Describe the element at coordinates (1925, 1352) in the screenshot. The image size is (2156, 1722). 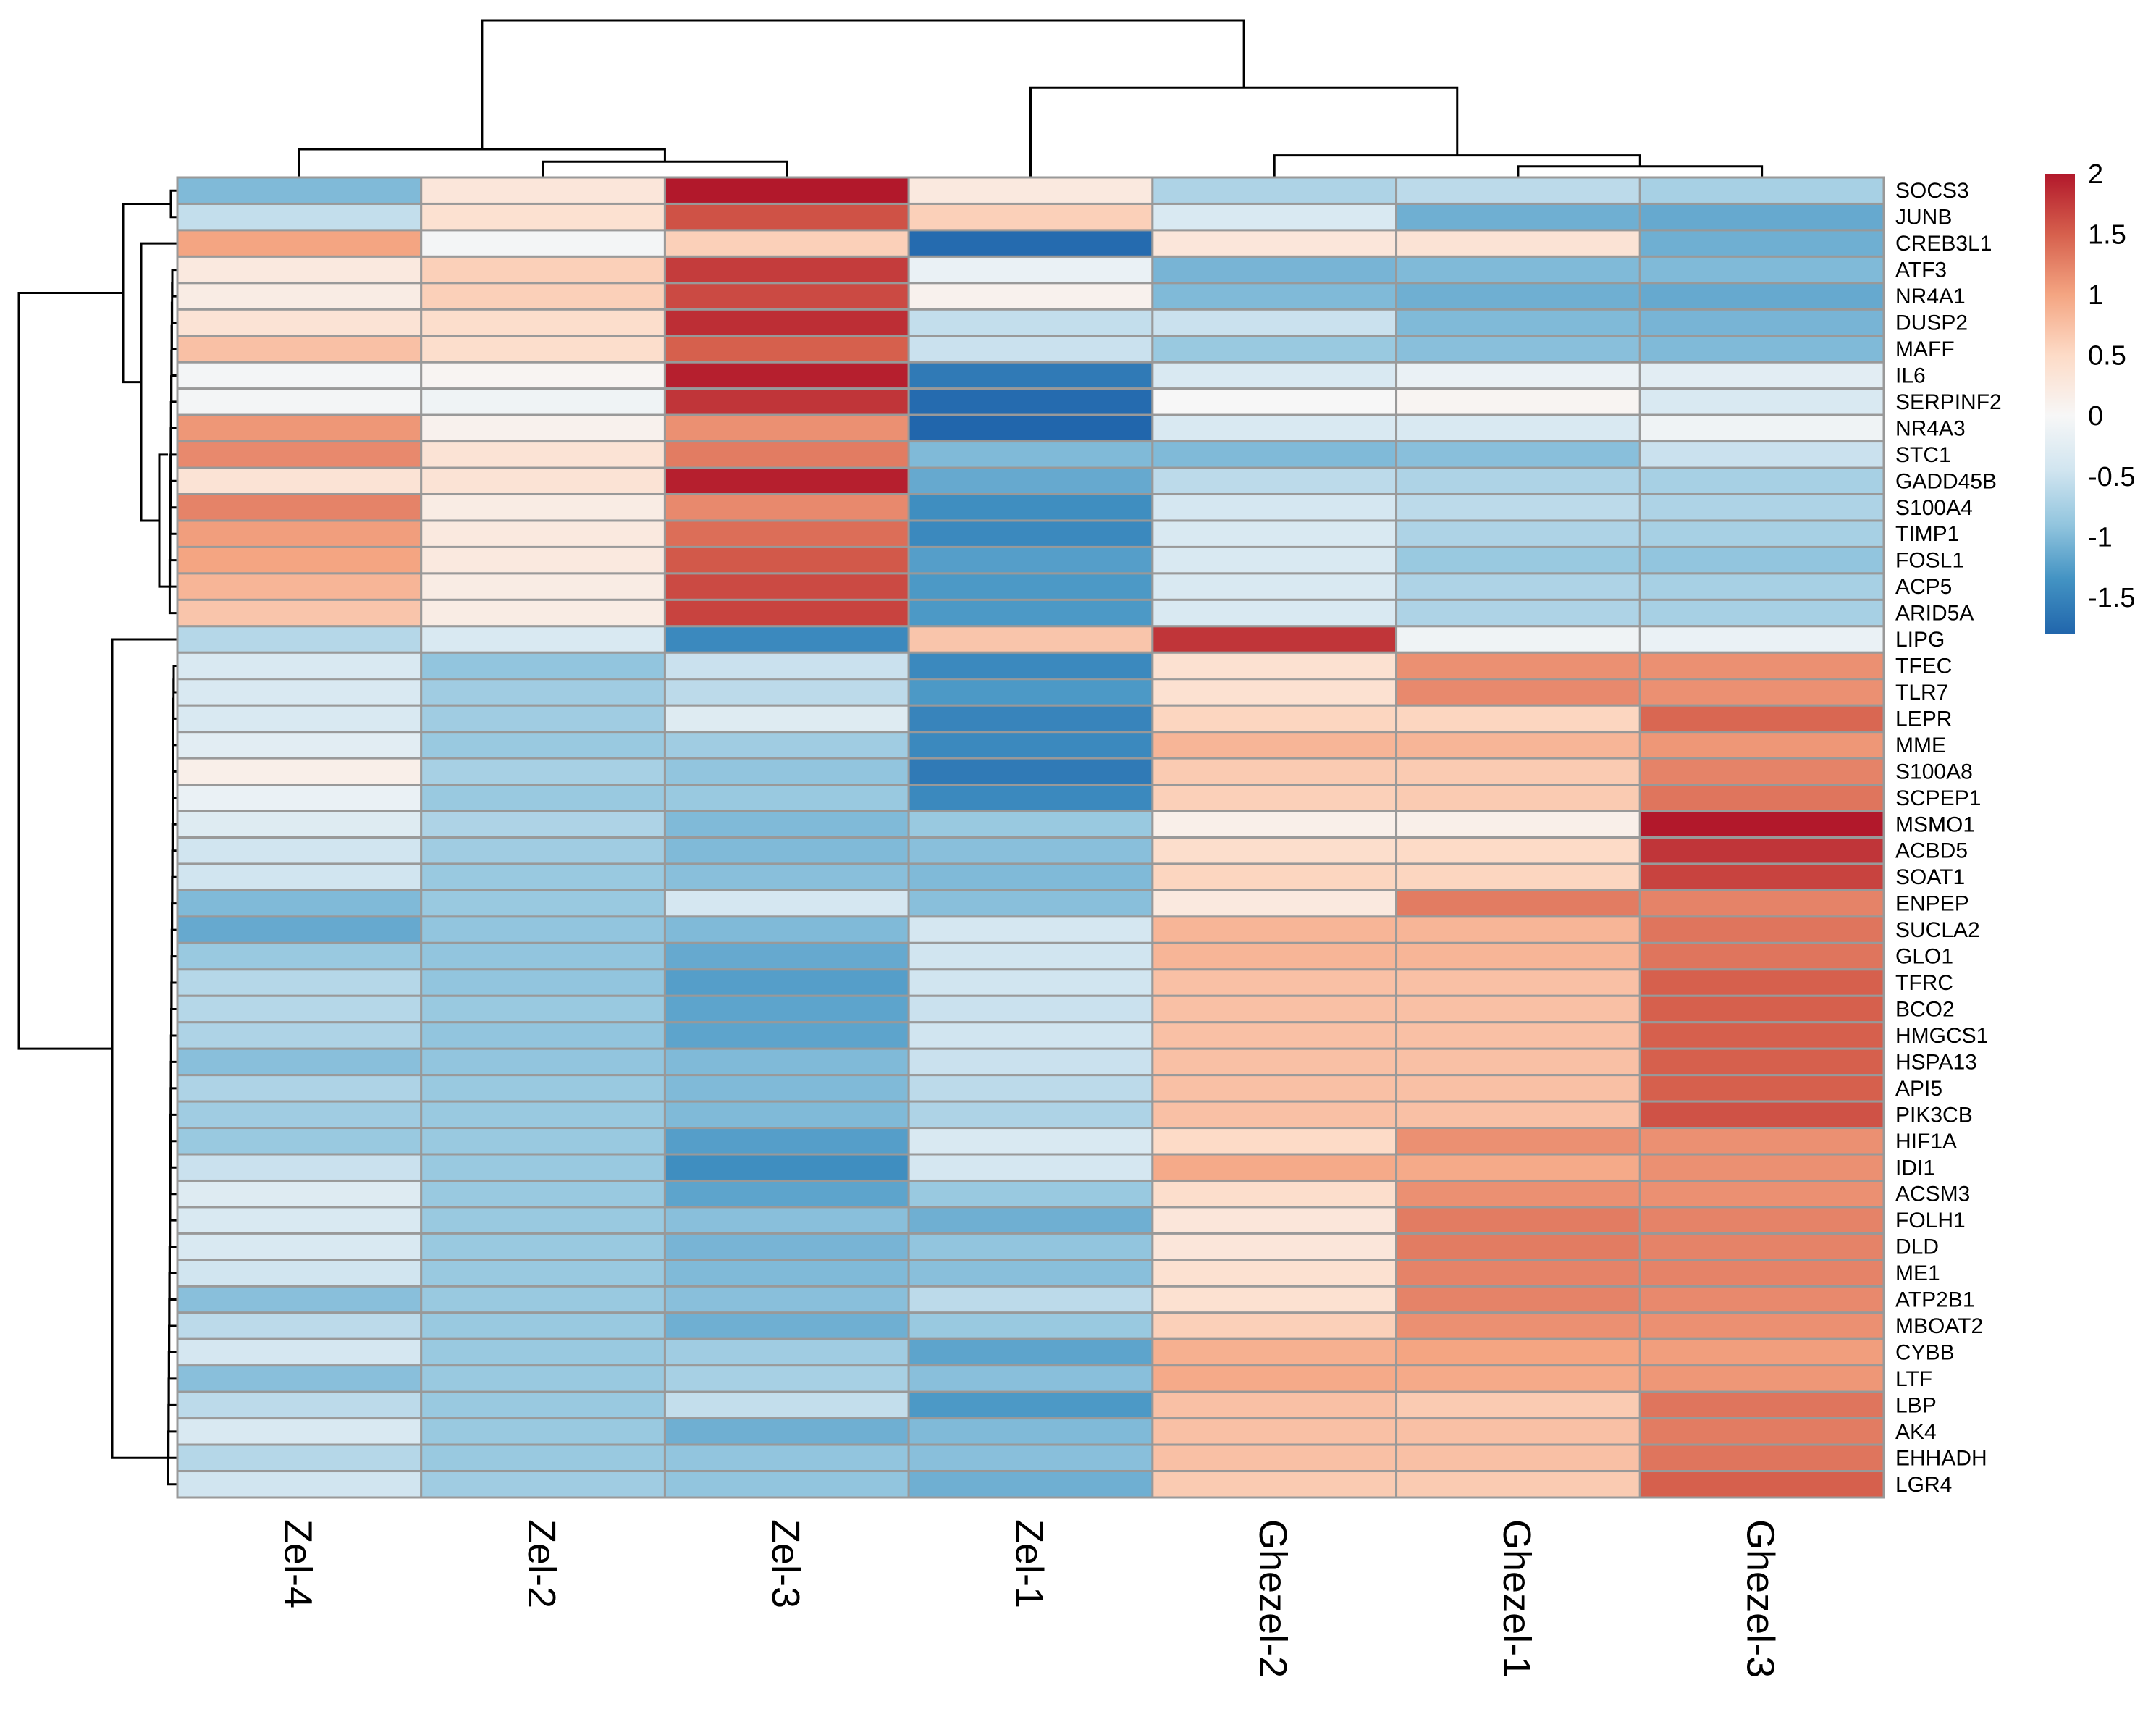
I see `row-label: CYBB` at that location.